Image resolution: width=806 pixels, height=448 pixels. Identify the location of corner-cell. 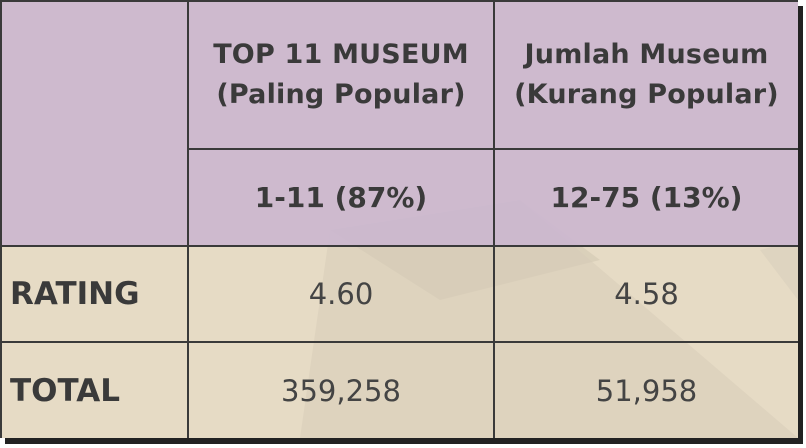
(94, 123).